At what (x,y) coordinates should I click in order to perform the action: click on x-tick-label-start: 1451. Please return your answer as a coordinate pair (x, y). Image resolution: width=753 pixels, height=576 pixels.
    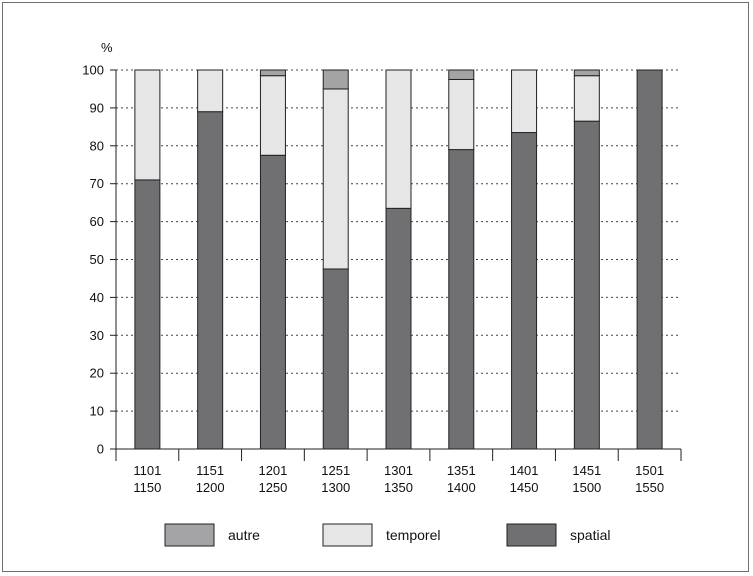
    Looking at the image, I should click on (586, 470).